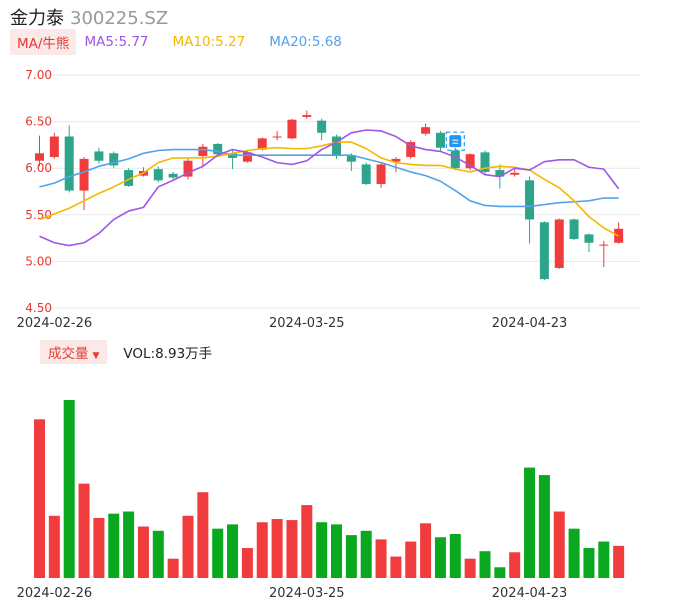  I want to click on ma5-legend: MA5:5.77, so click(116, 42).